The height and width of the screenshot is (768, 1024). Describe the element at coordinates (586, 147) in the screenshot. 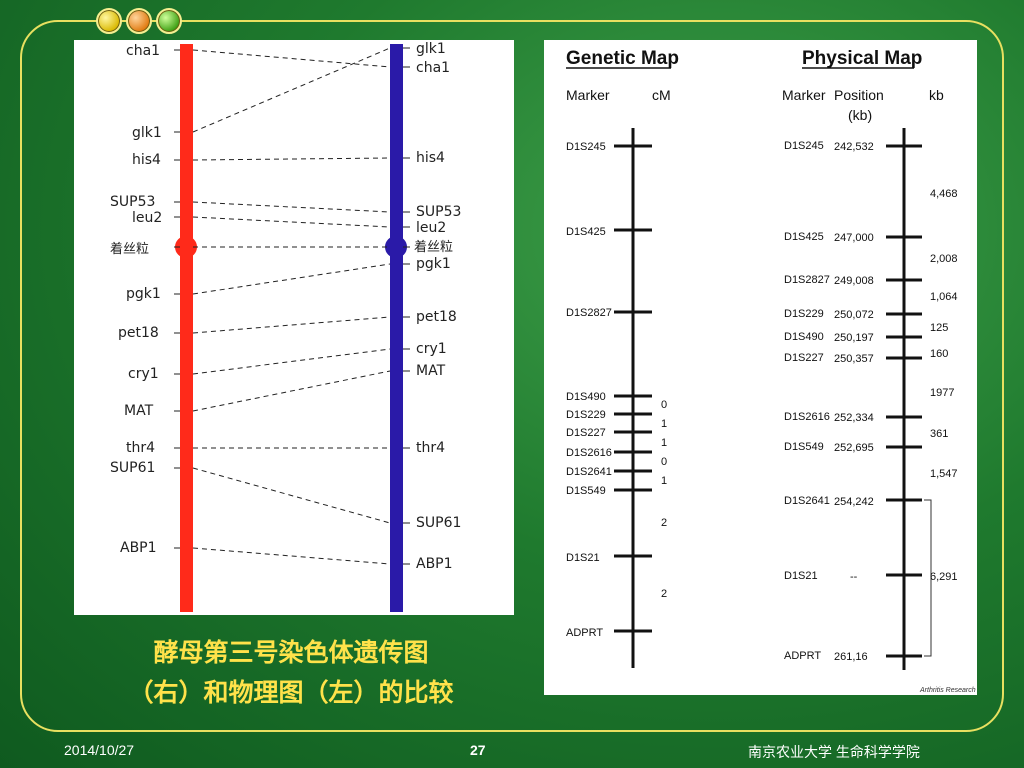

I see `gm-marker: D1S245` at that location.